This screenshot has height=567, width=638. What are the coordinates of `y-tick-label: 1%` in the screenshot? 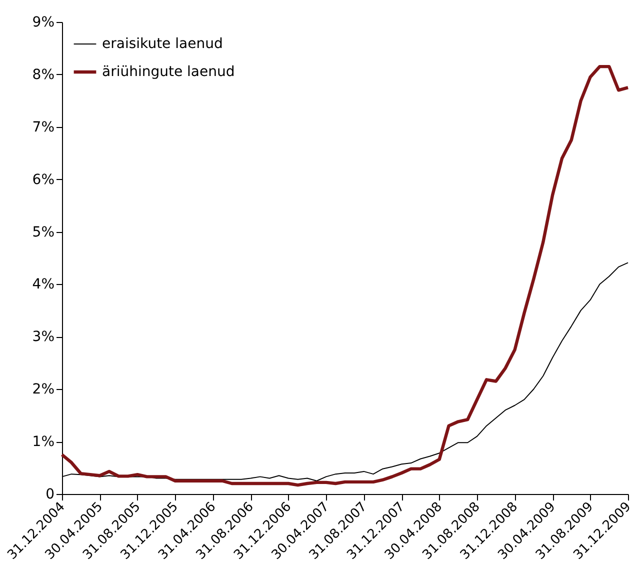 It's located at (43, 442).